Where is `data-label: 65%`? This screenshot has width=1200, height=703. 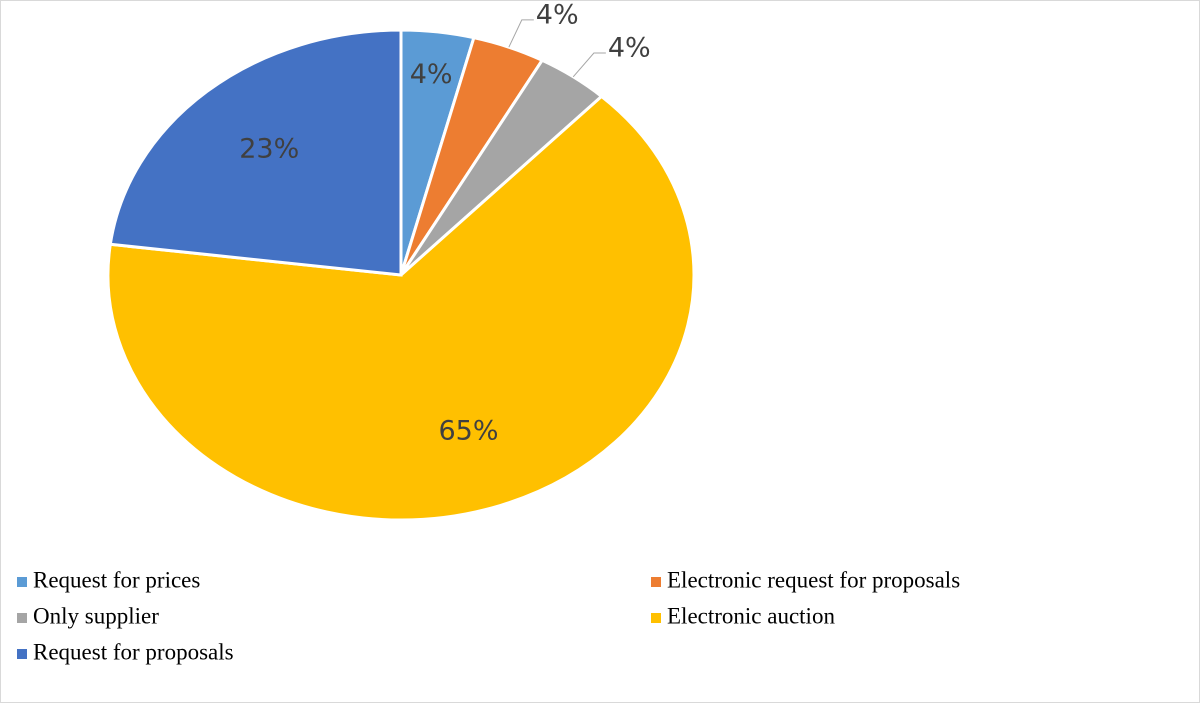 data-label: 65% is located at coordinates (468, 430).